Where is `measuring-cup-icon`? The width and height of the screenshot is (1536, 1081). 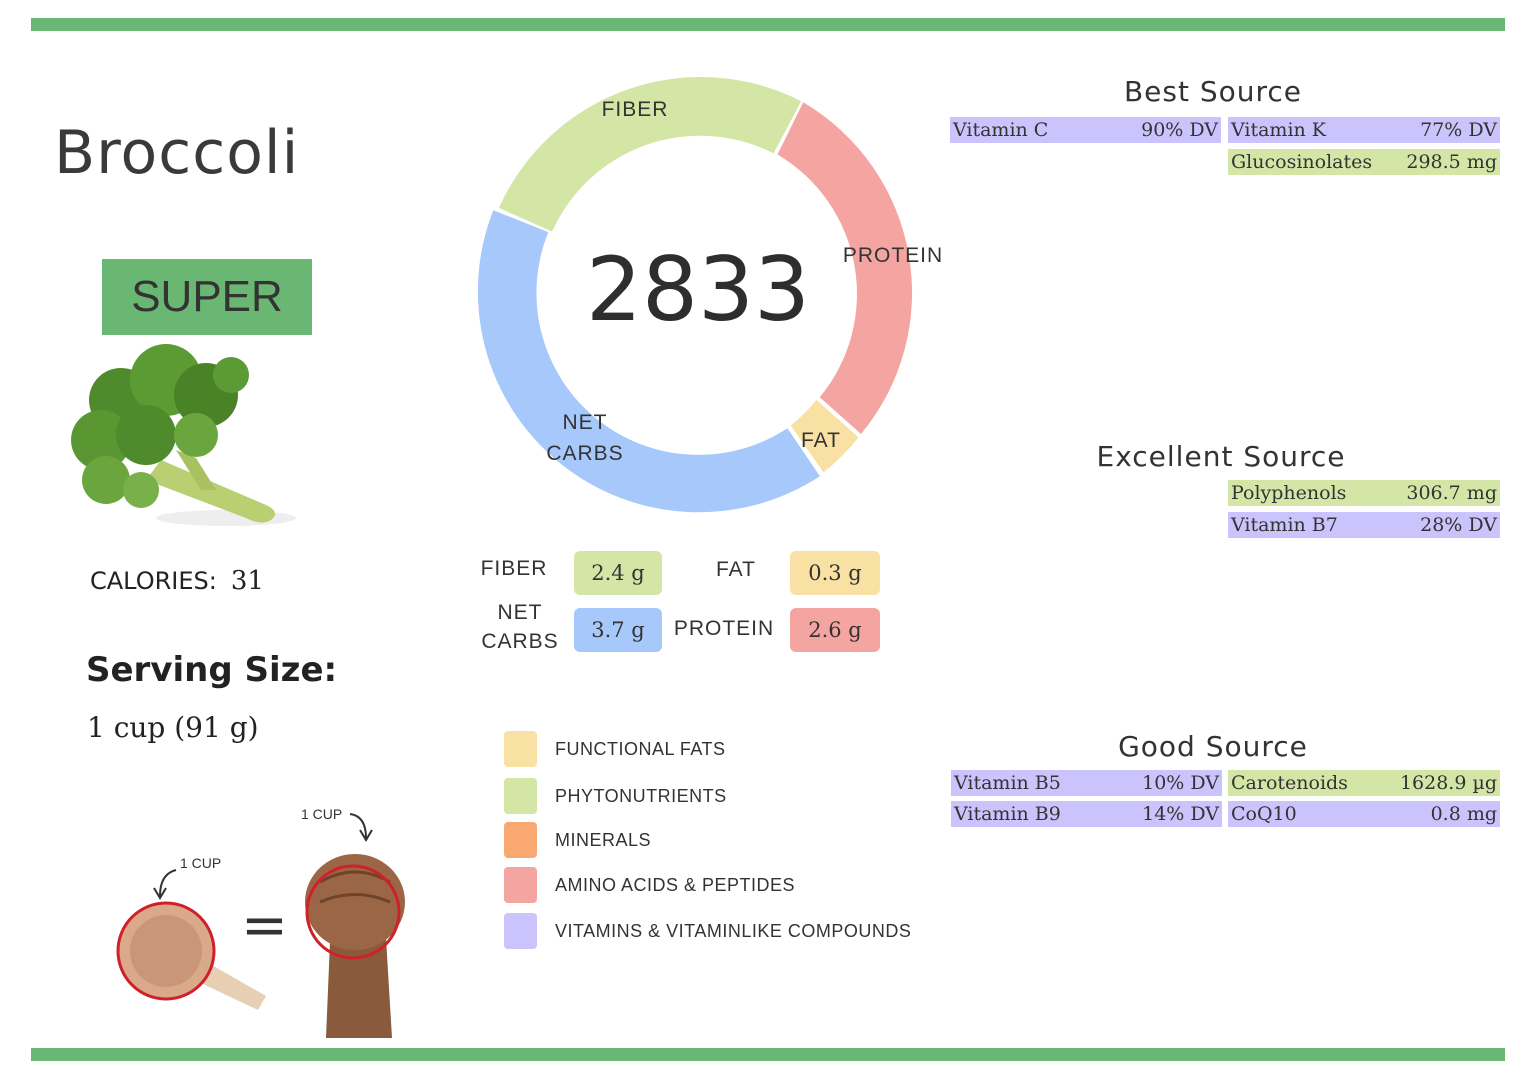 measuring-cup-icon is located at coordinates (191, 955).